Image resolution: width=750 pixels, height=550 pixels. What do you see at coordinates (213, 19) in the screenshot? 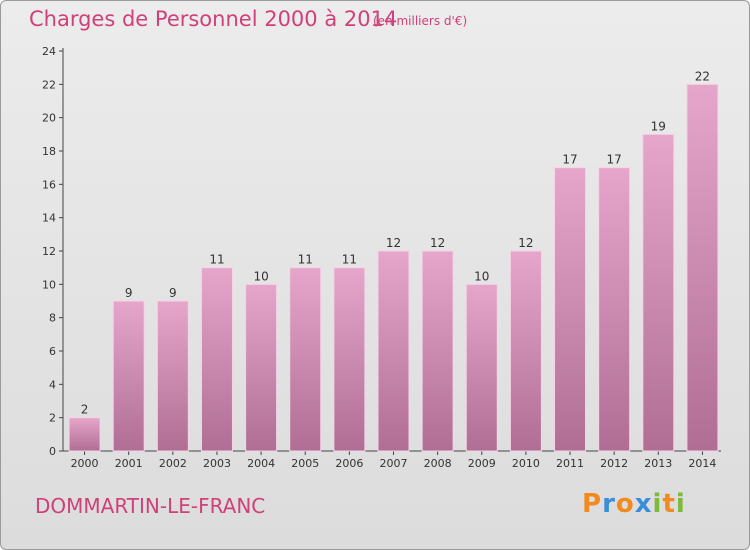
I see `chart-title: Charges de Personnel 2000 à 2014` at bounding box center [213, 19].